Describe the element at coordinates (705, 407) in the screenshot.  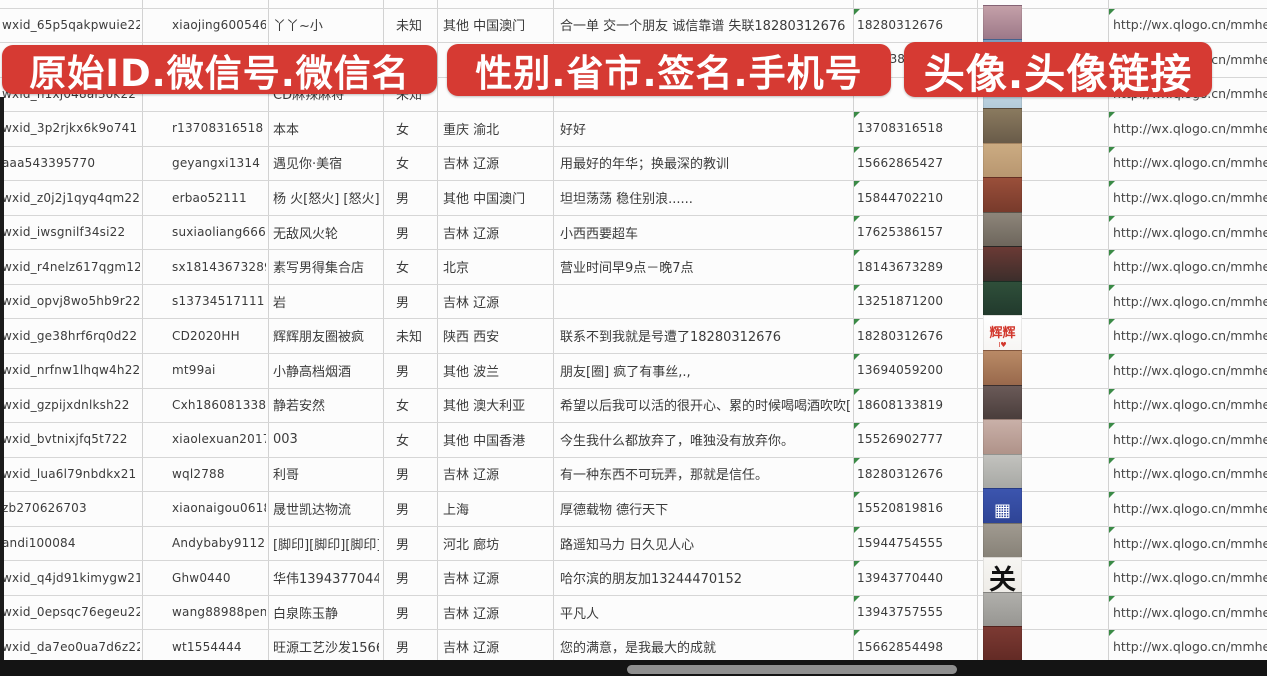
I see `cell-sig: 希望以后我可以活的很开心、累的时候喝喝酒吹吹[` at that location.